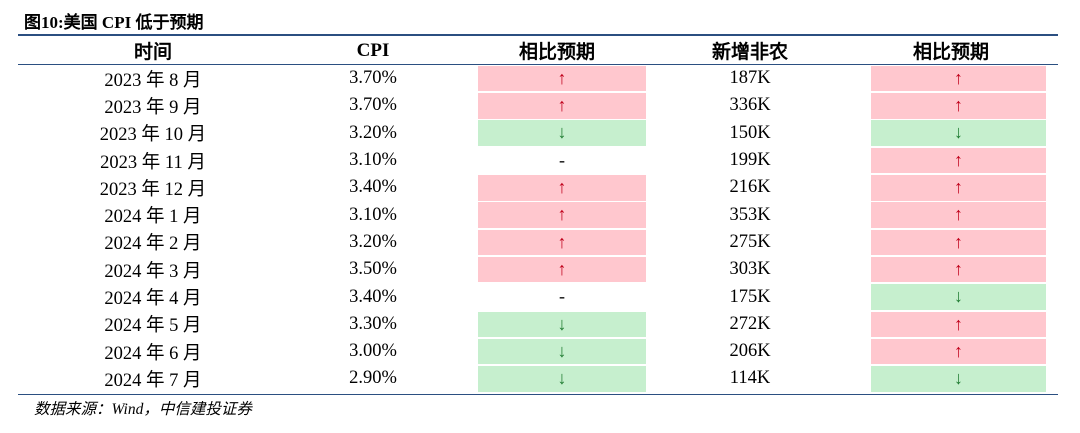 Image resolution: width=1080 pixels, height=433 pixels. What do you see at coordinates (153, 380) in the screenshot?
I see `date-cell: 2024 年 7 月` at bounding box center [153, 380].